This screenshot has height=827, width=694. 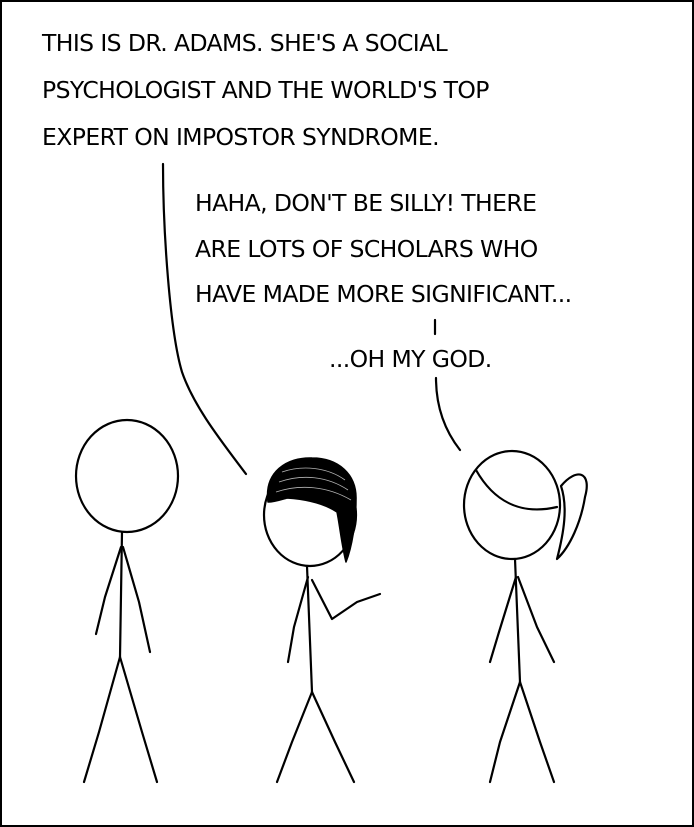 What do you see at coordinates (138, 719) in the screenshot?
I see `narrator-right-leg` at bounding box center [138, 719].